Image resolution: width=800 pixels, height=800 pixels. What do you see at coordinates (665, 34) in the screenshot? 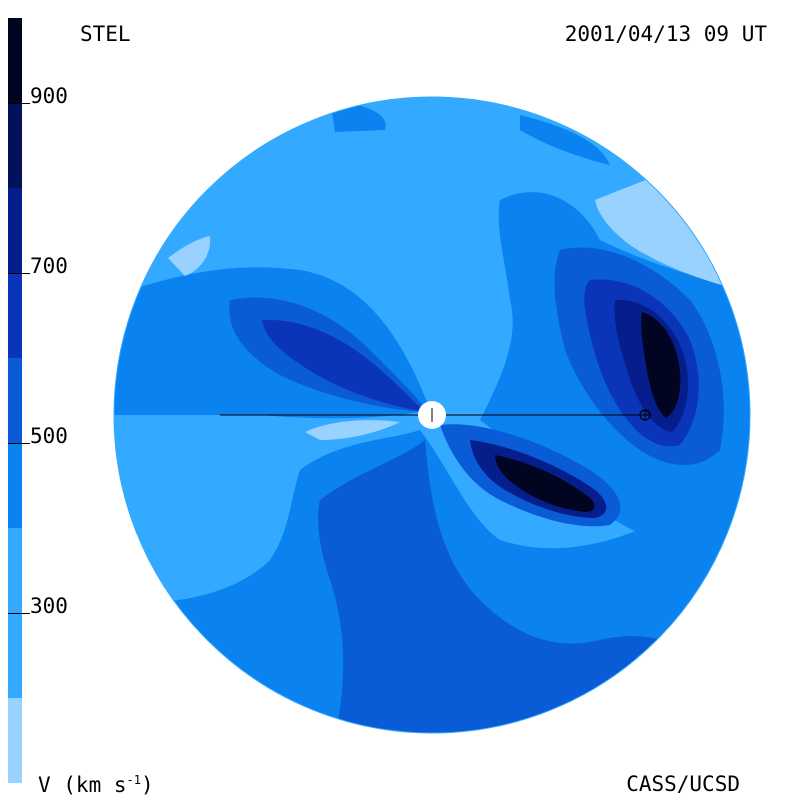
I see `timestamp-label: 2001/04/13 09 UT` at bounding box center [665, 34].